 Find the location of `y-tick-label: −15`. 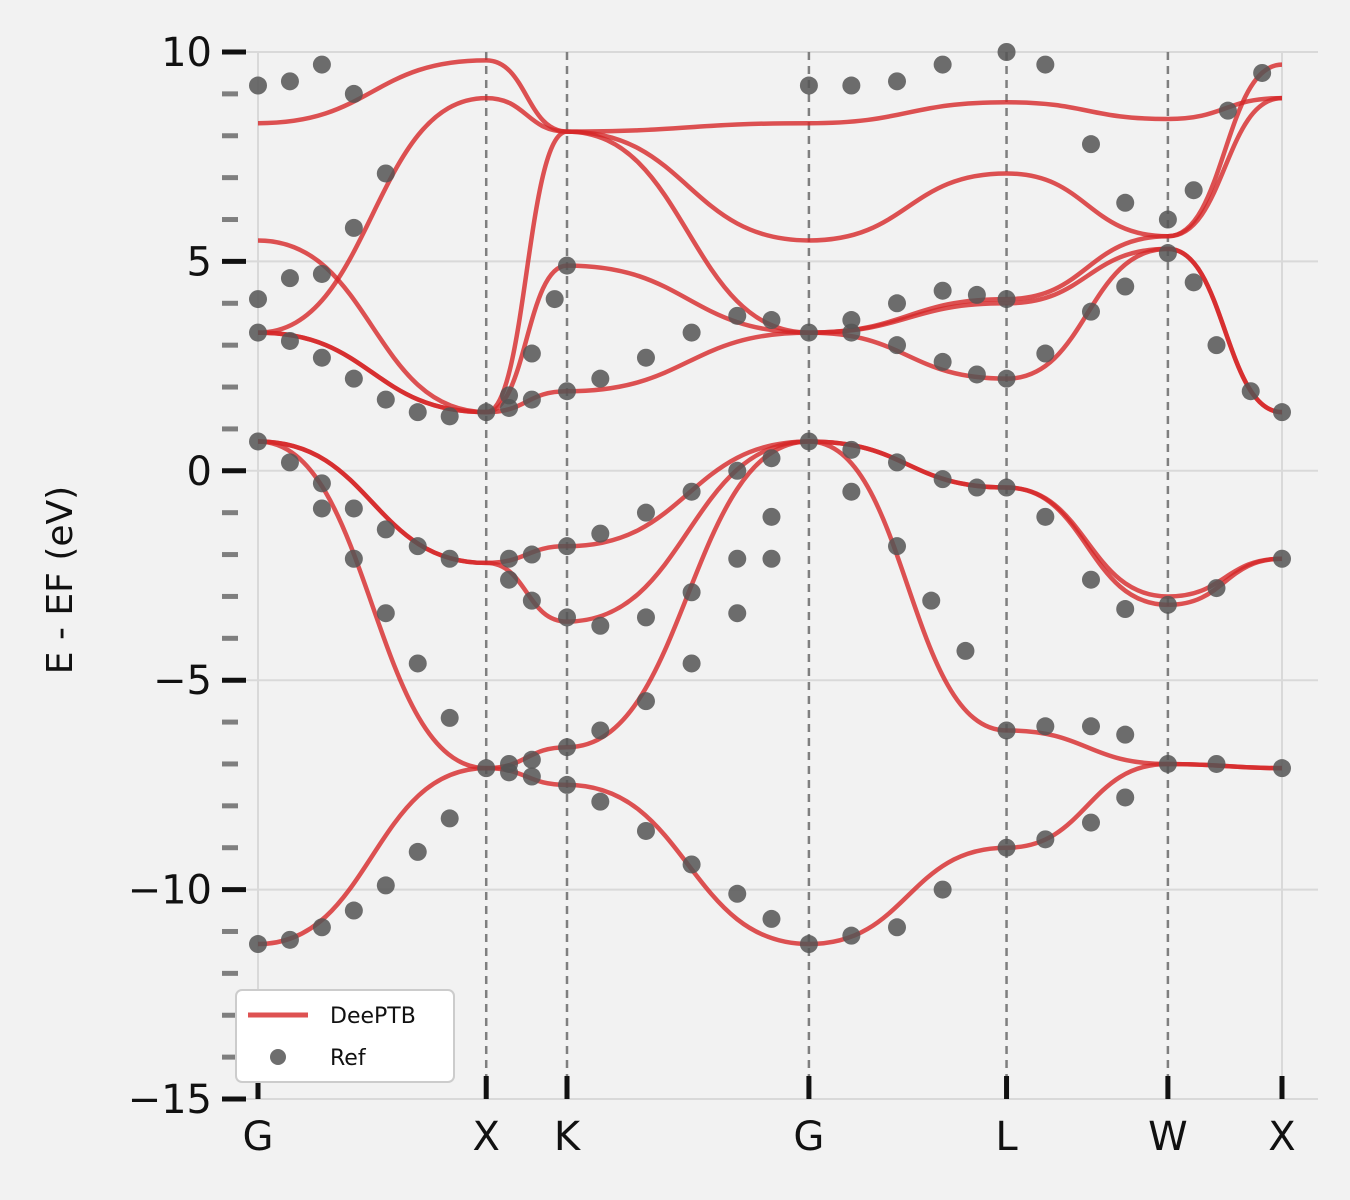

y-tick-label: −15 is located at coordinates (170, 1100).